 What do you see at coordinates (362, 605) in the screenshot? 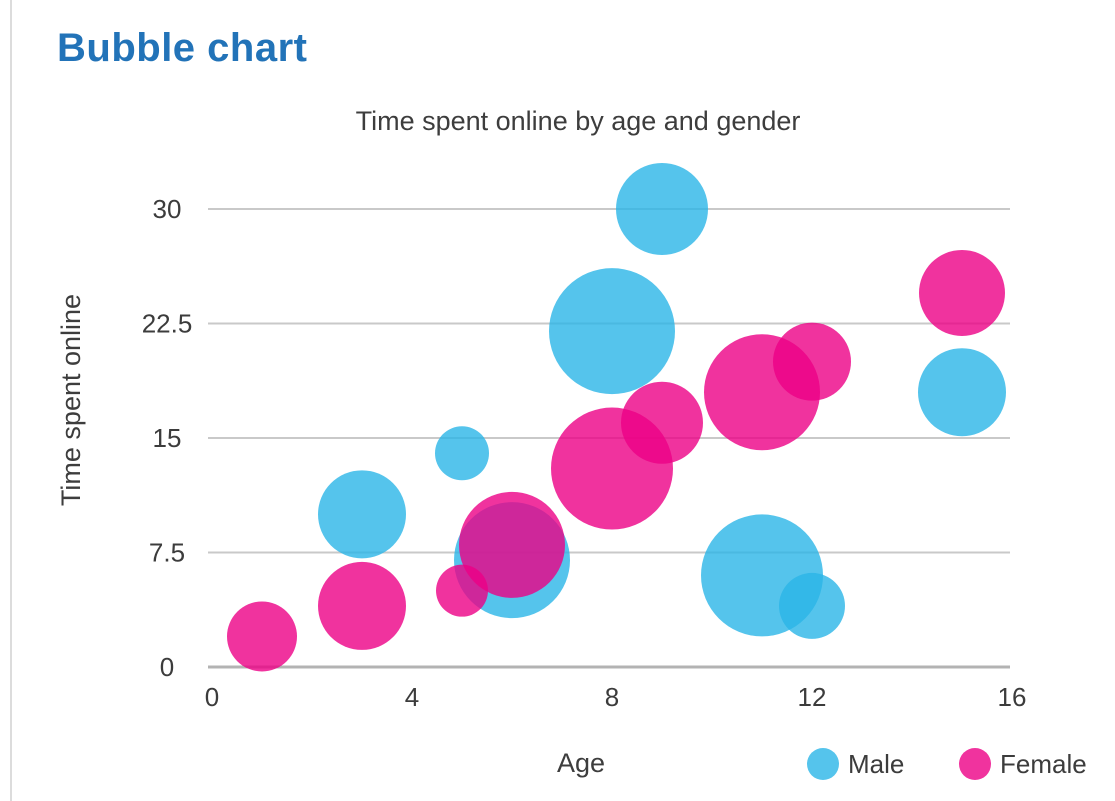
I see `bubble-female-age3` at bounding box center [362, 605].